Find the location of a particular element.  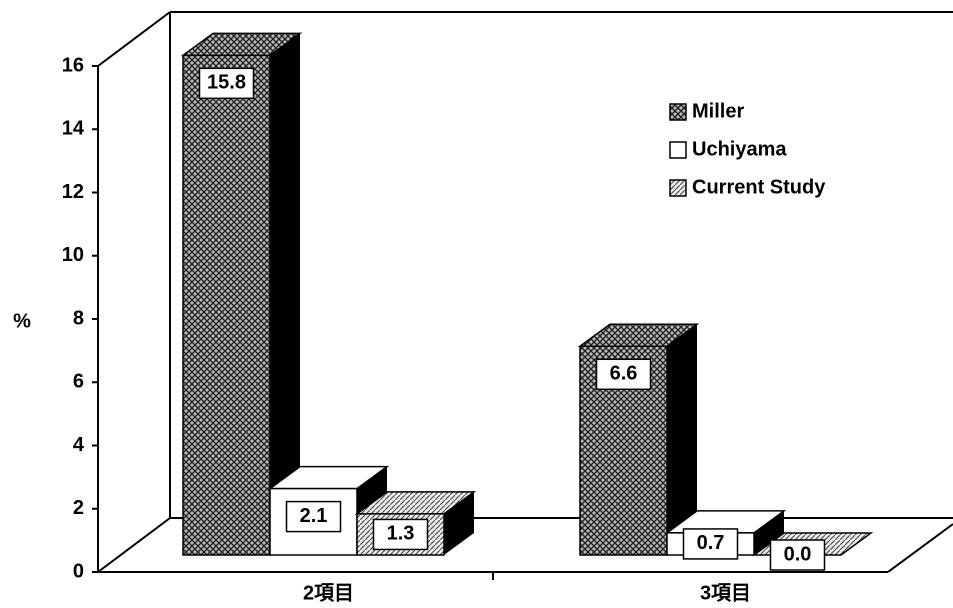

data-label: 1.3 is located at coordinates (401, 534).